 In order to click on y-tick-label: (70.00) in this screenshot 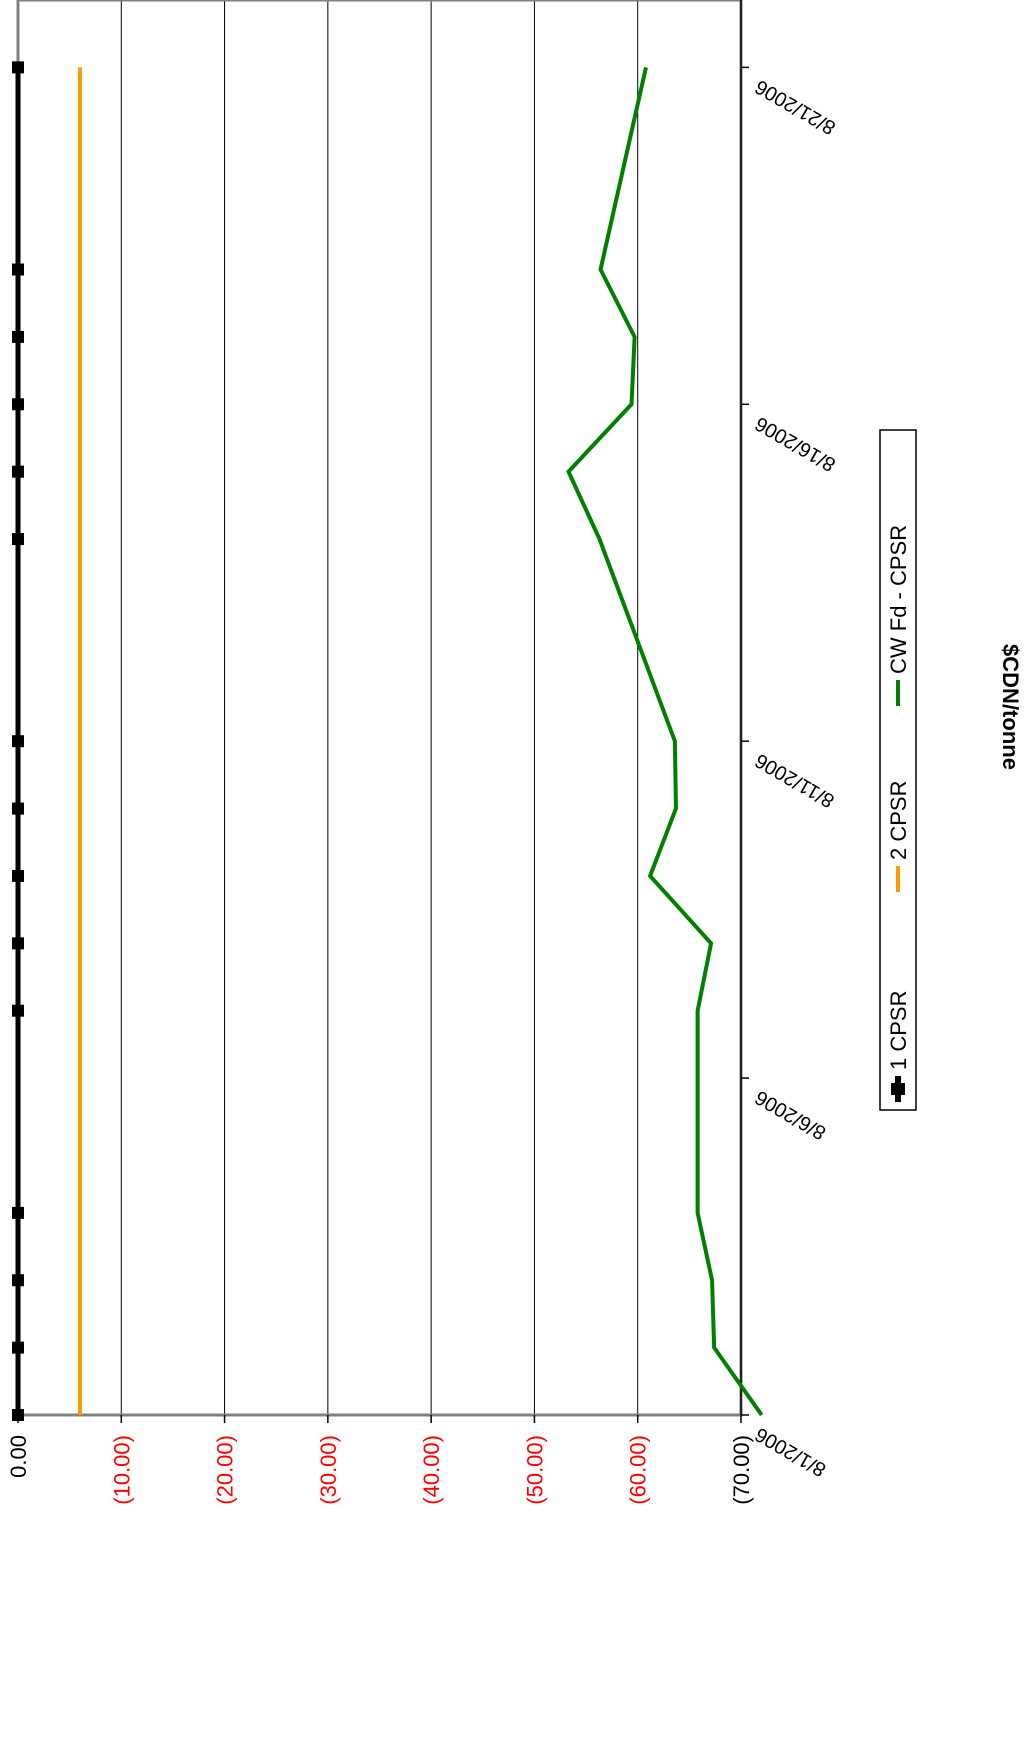, I will do `click(741, 1470)`.